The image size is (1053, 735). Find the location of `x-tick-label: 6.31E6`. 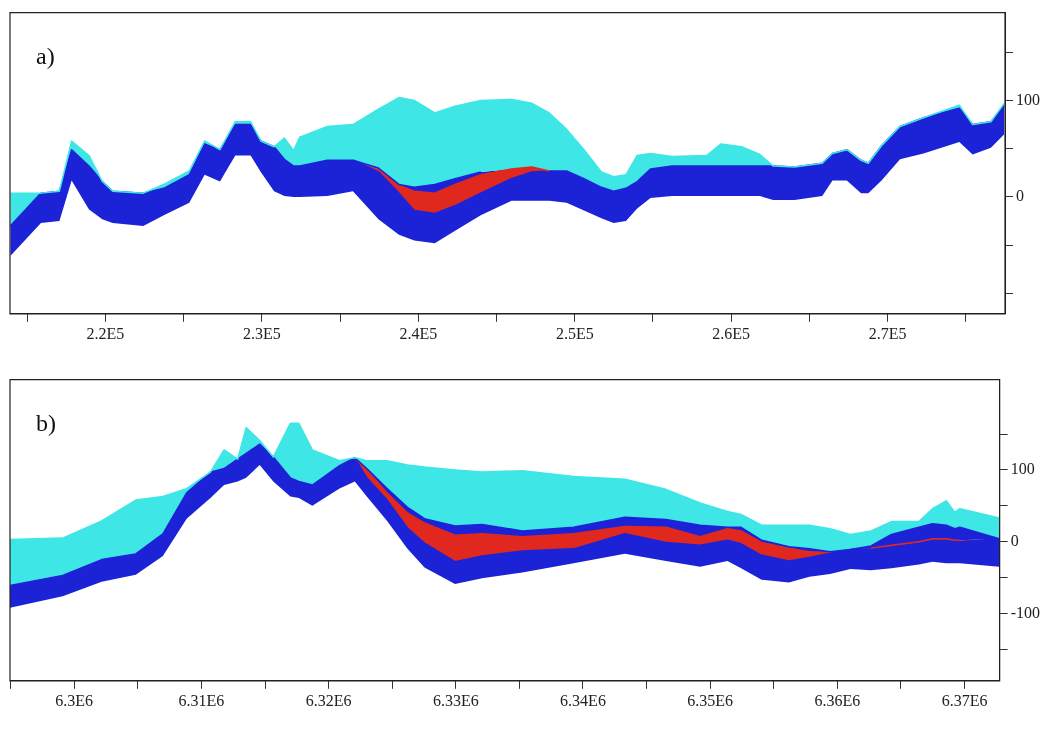

x-tick-label: 6.31E6 is located at coordinates (201, 700).